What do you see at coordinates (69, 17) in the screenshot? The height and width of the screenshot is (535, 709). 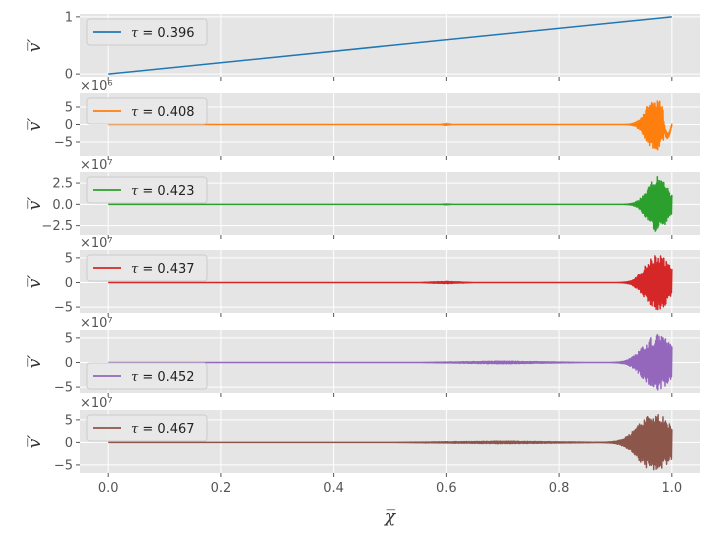 I see `y-tick-label: 1` at bounding box center [69, 17].